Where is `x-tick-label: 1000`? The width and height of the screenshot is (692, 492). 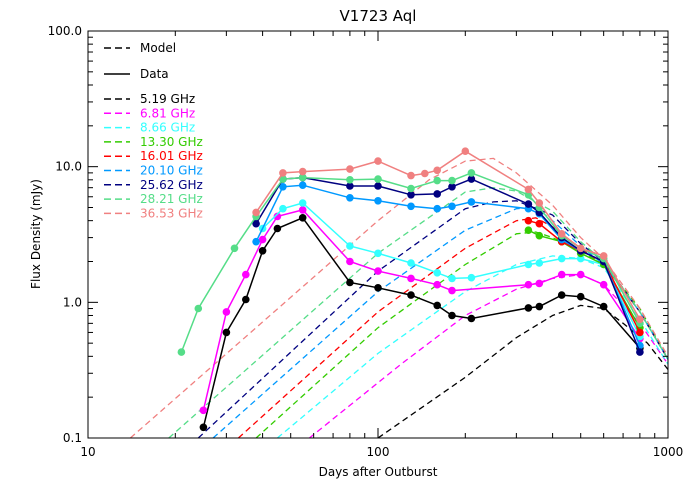 x-tick-label: 1000 is located at coordinates (668, 452).